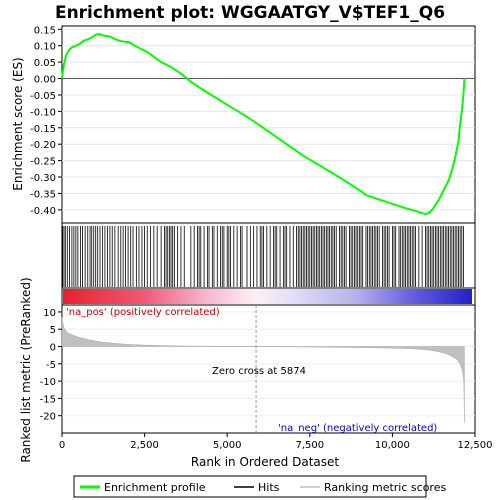  Describe the element at coordinates (269, 487) in the screenshot. I see `legend-label-hits: Hits` at that location.